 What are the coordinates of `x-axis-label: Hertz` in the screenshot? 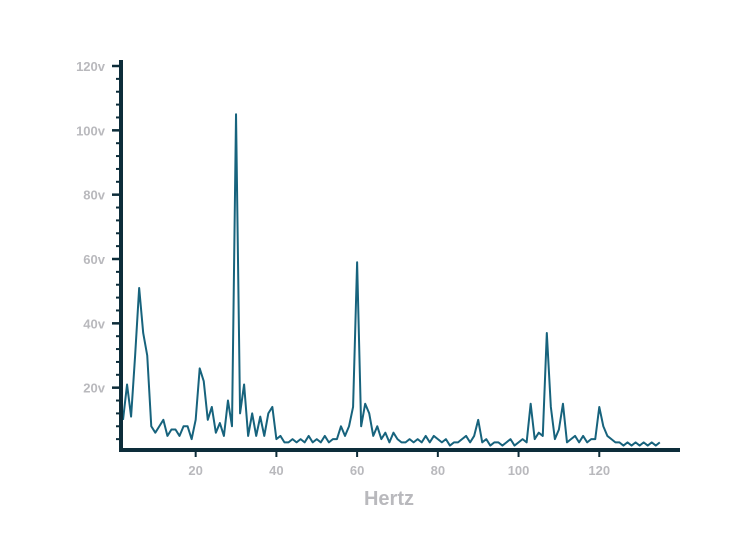 It's located at (389, 499).